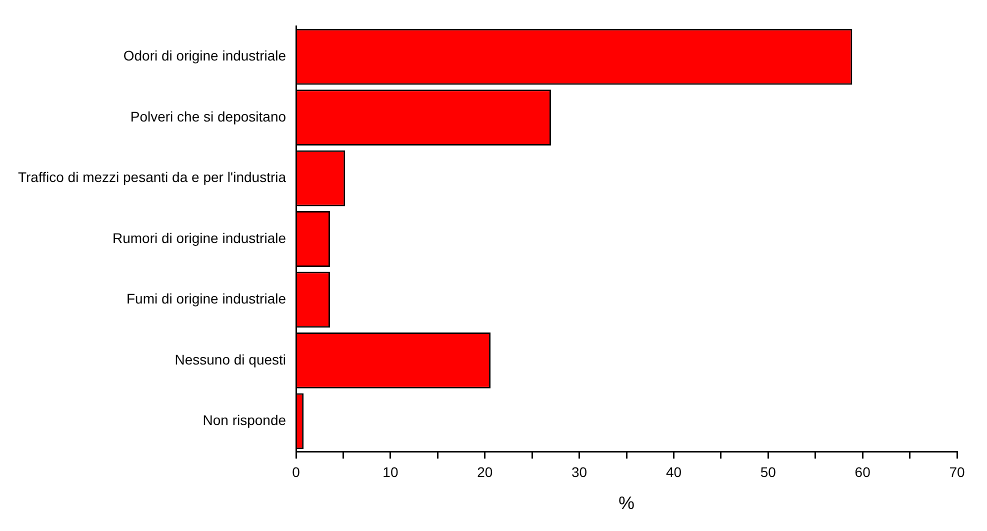  I want to click on x-tick-label: 60, so click(862, 472).